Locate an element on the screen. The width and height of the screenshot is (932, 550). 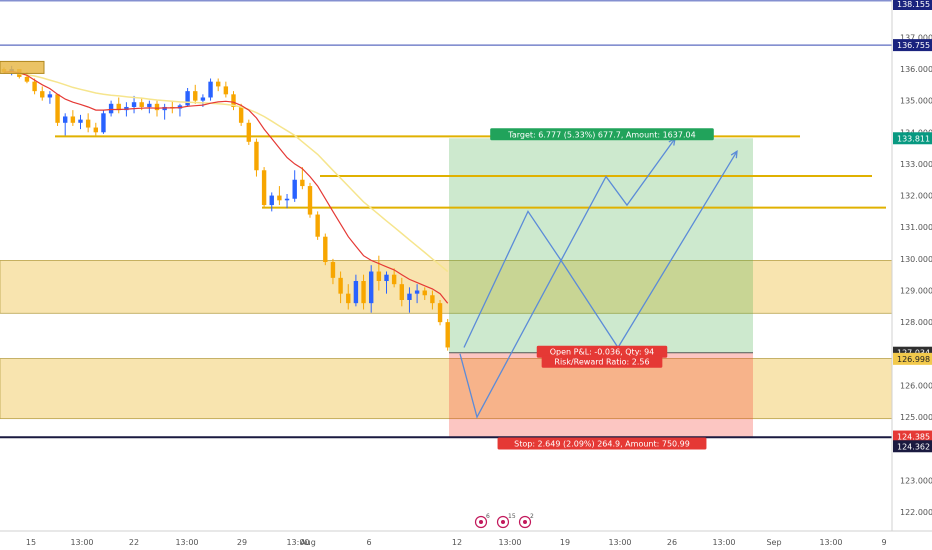
price-tick-label: 128.000 is located at coordinates (916, 322).